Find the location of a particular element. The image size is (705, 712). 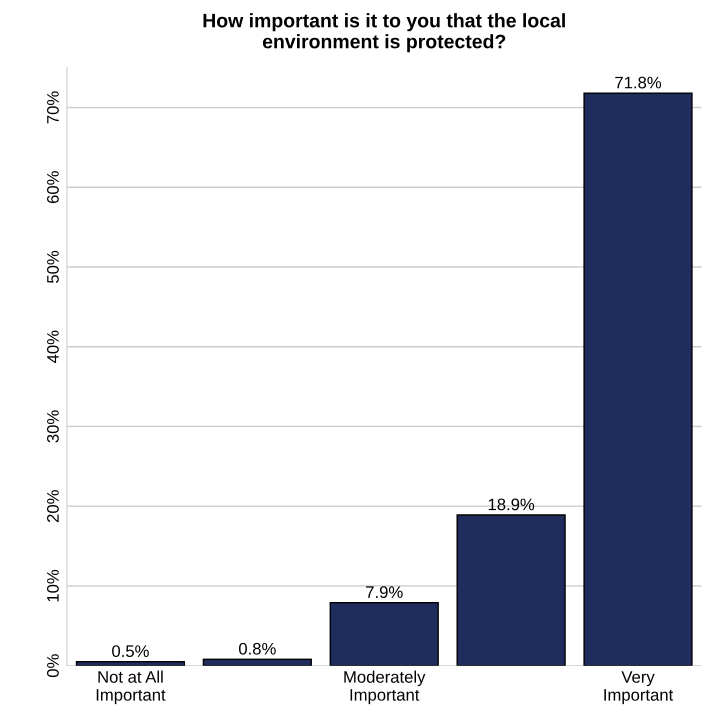

y-tick-label: 0% is located at coordinates (53, 666).